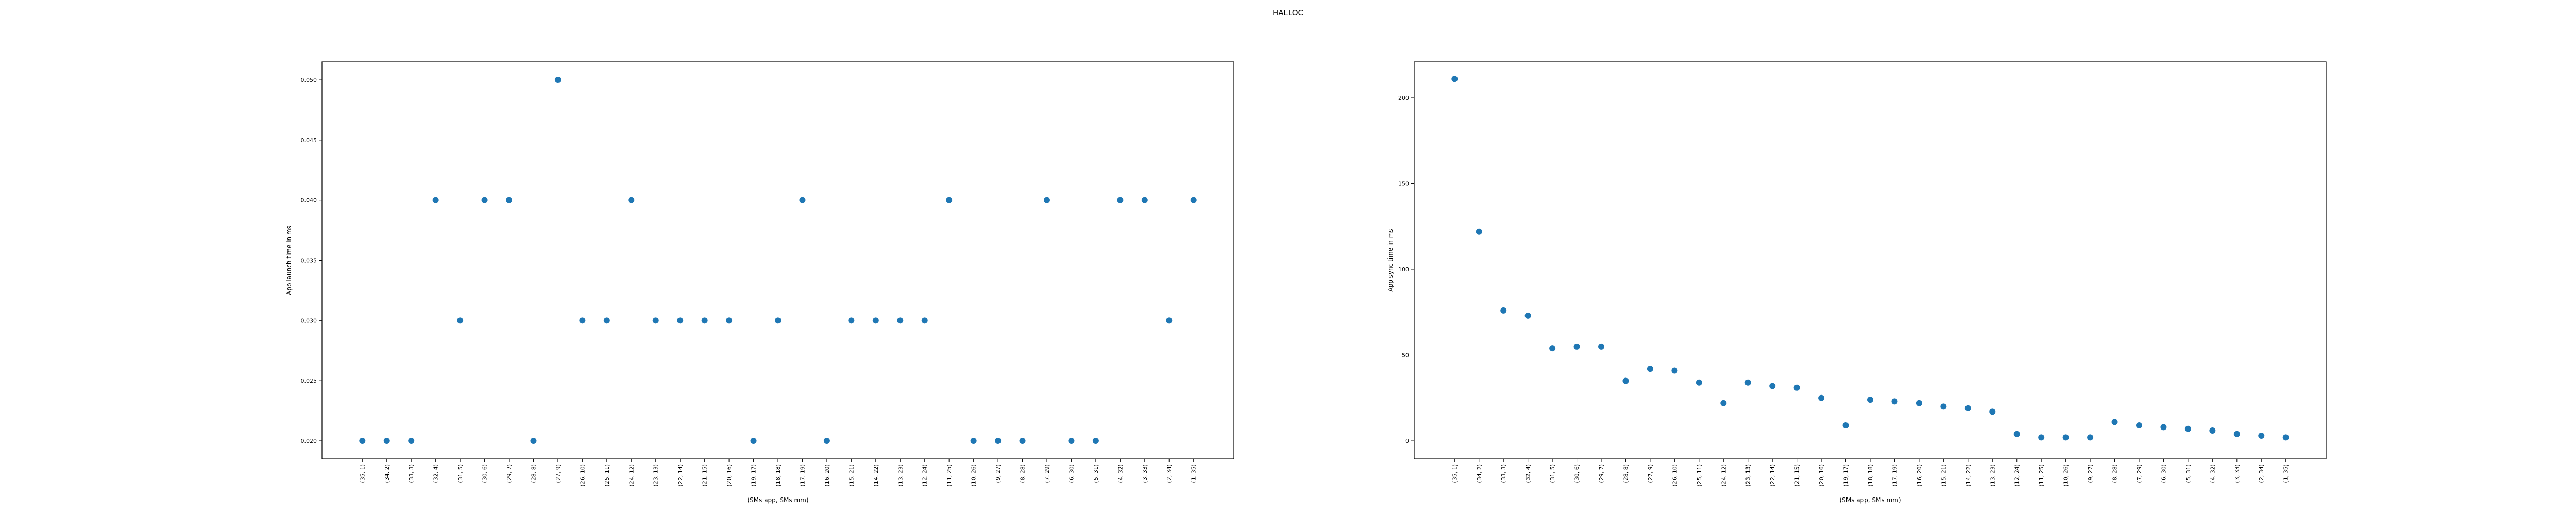  Describe the element at coordinates (1407, 441) in the screenshot. I see `sync-y-tick-label: 0` at that location.